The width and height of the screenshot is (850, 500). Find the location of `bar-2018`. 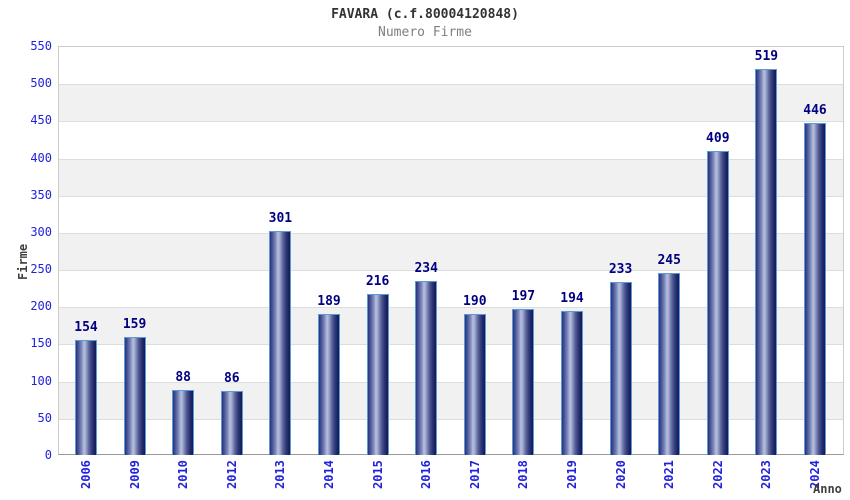

bar-2018 is located at coordinates (523, 382).